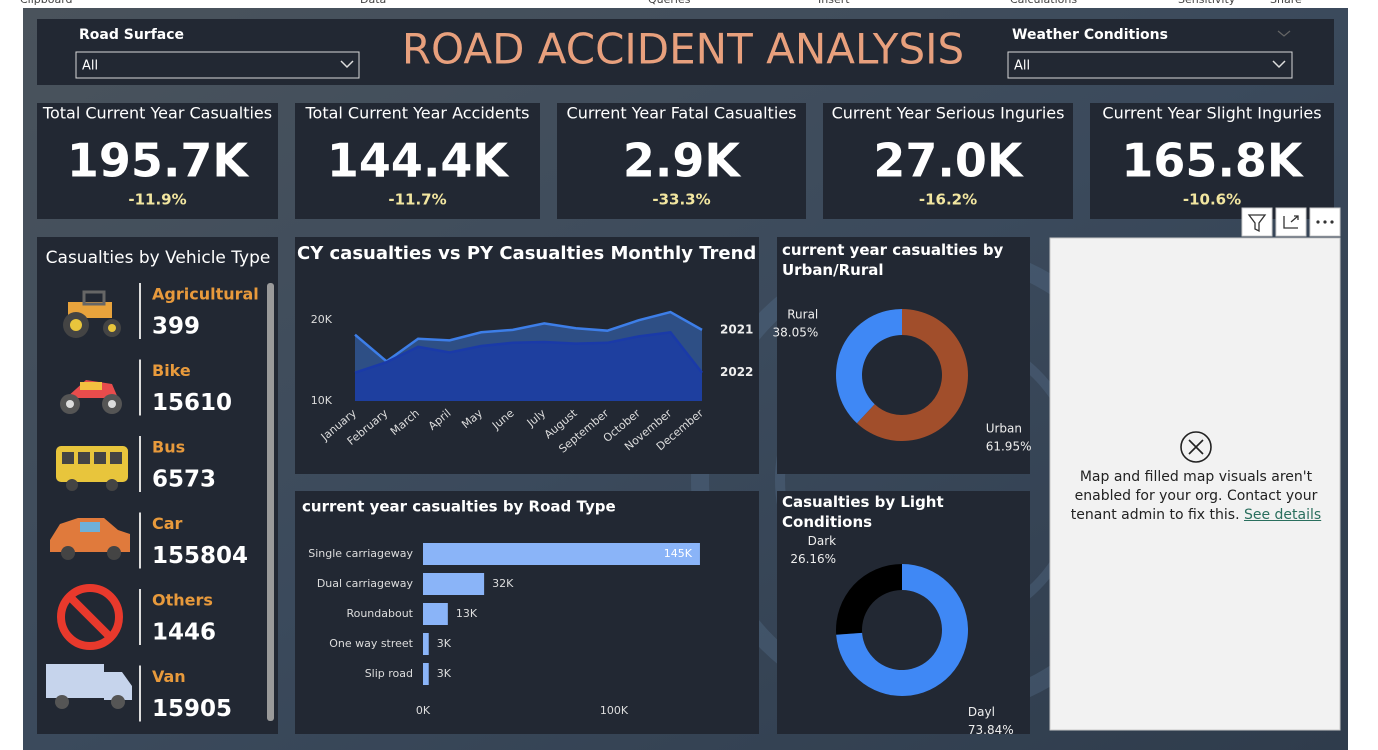 This screenshot has height=750, width=1378. Describe the element at coordinates (365, 583) in the screenshot. I see `category-label: Dual carriageway` at that location.